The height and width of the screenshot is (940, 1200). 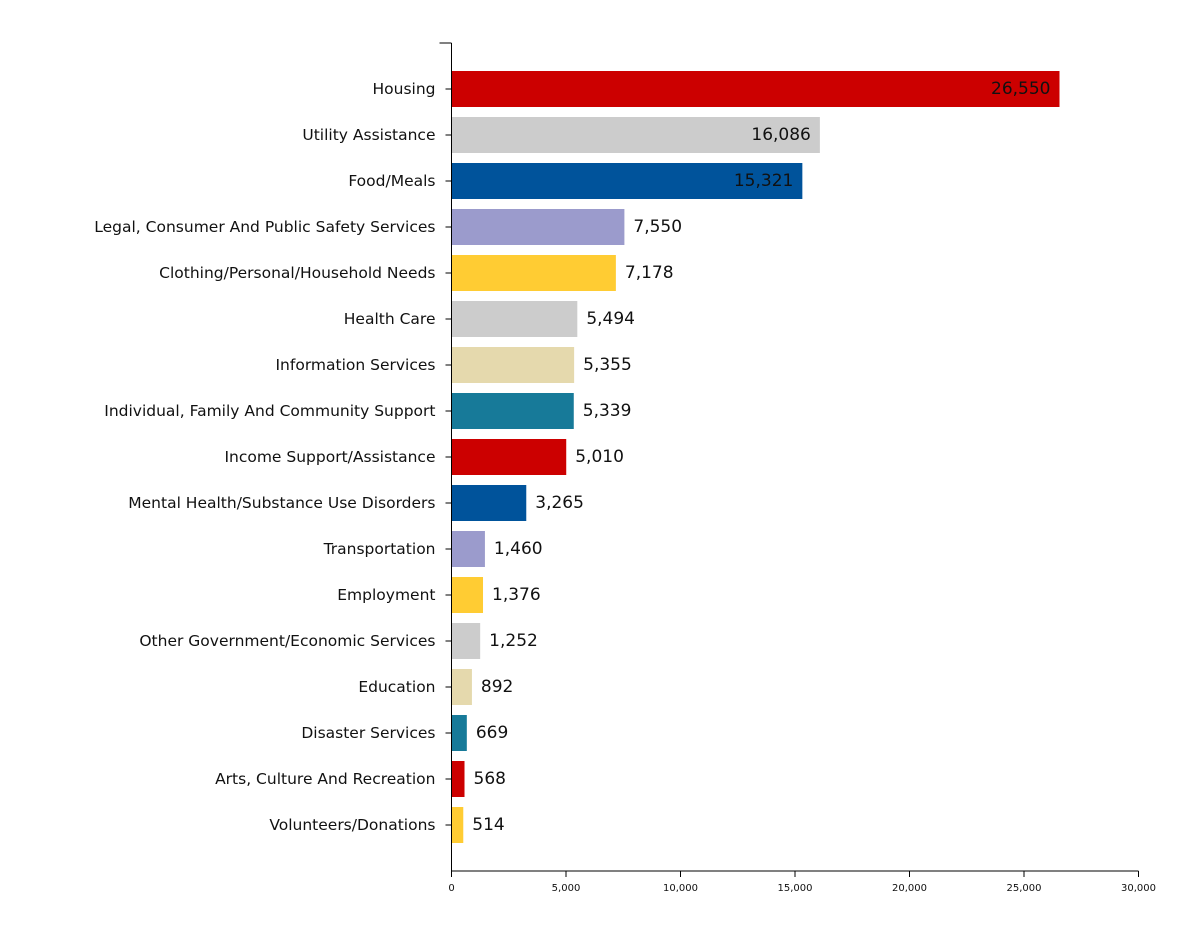 What do you see at coordinates (497, 687) in the screenshot?
I see `data-label: 892` at bounding box center [497, 687].